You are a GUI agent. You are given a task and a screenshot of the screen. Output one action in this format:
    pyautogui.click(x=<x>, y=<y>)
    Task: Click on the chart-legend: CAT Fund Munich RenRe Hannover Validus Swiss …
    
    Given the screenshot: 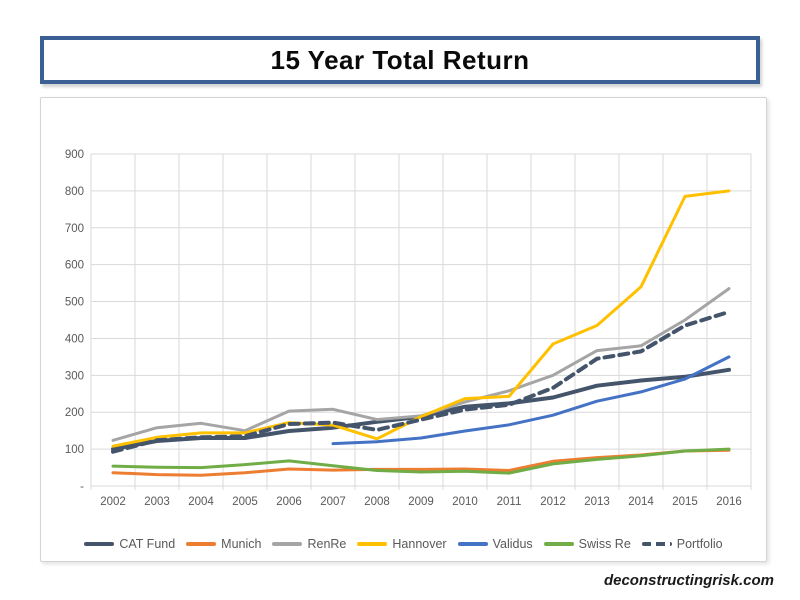 What is the action you would take?
    pyautogui.click(x=403, y=544)
    